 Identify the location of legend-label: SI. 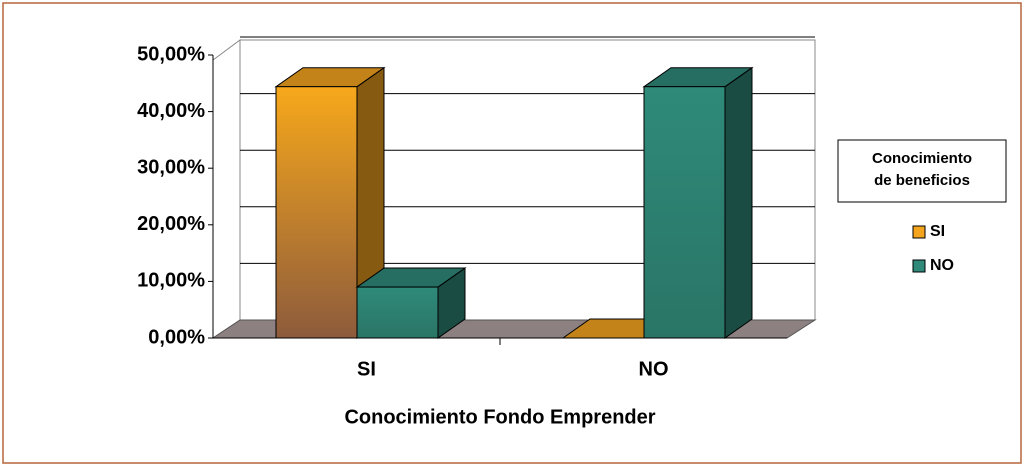
(937, 231).